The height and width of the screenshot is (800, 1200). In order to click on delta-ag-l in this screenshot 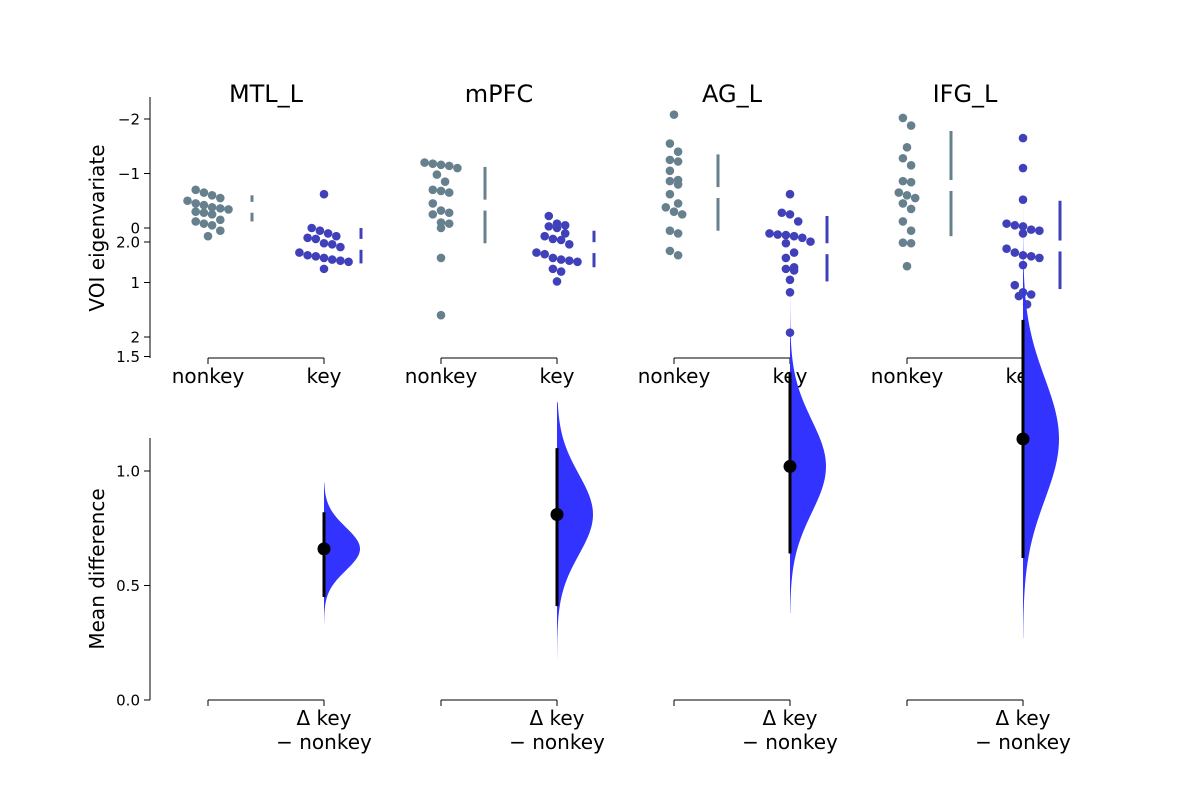, I will do `click(804, 450)`.